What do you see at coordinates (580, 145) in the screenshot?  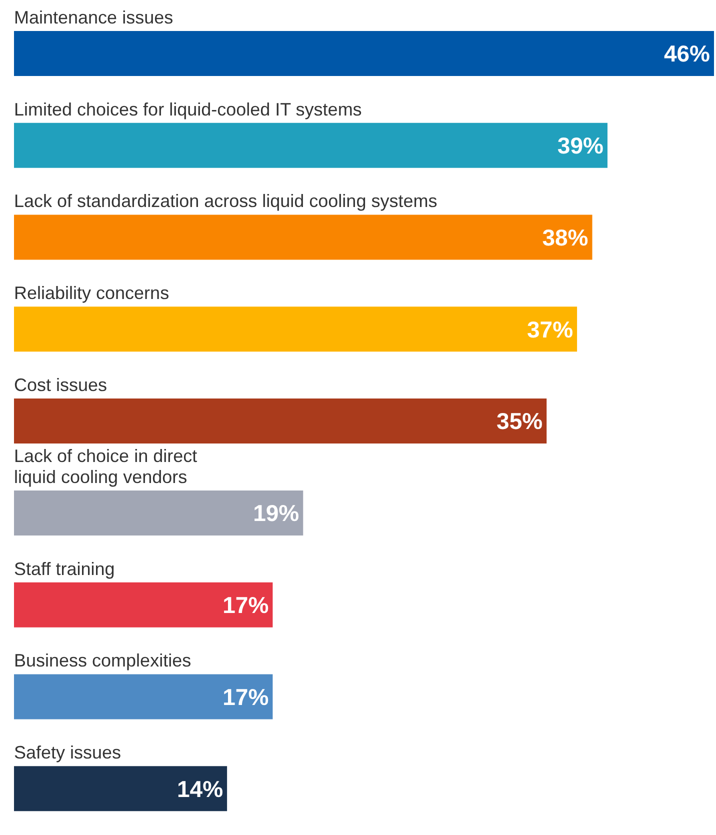 I see `data-label: 39%` at bounding box center [580, 145].